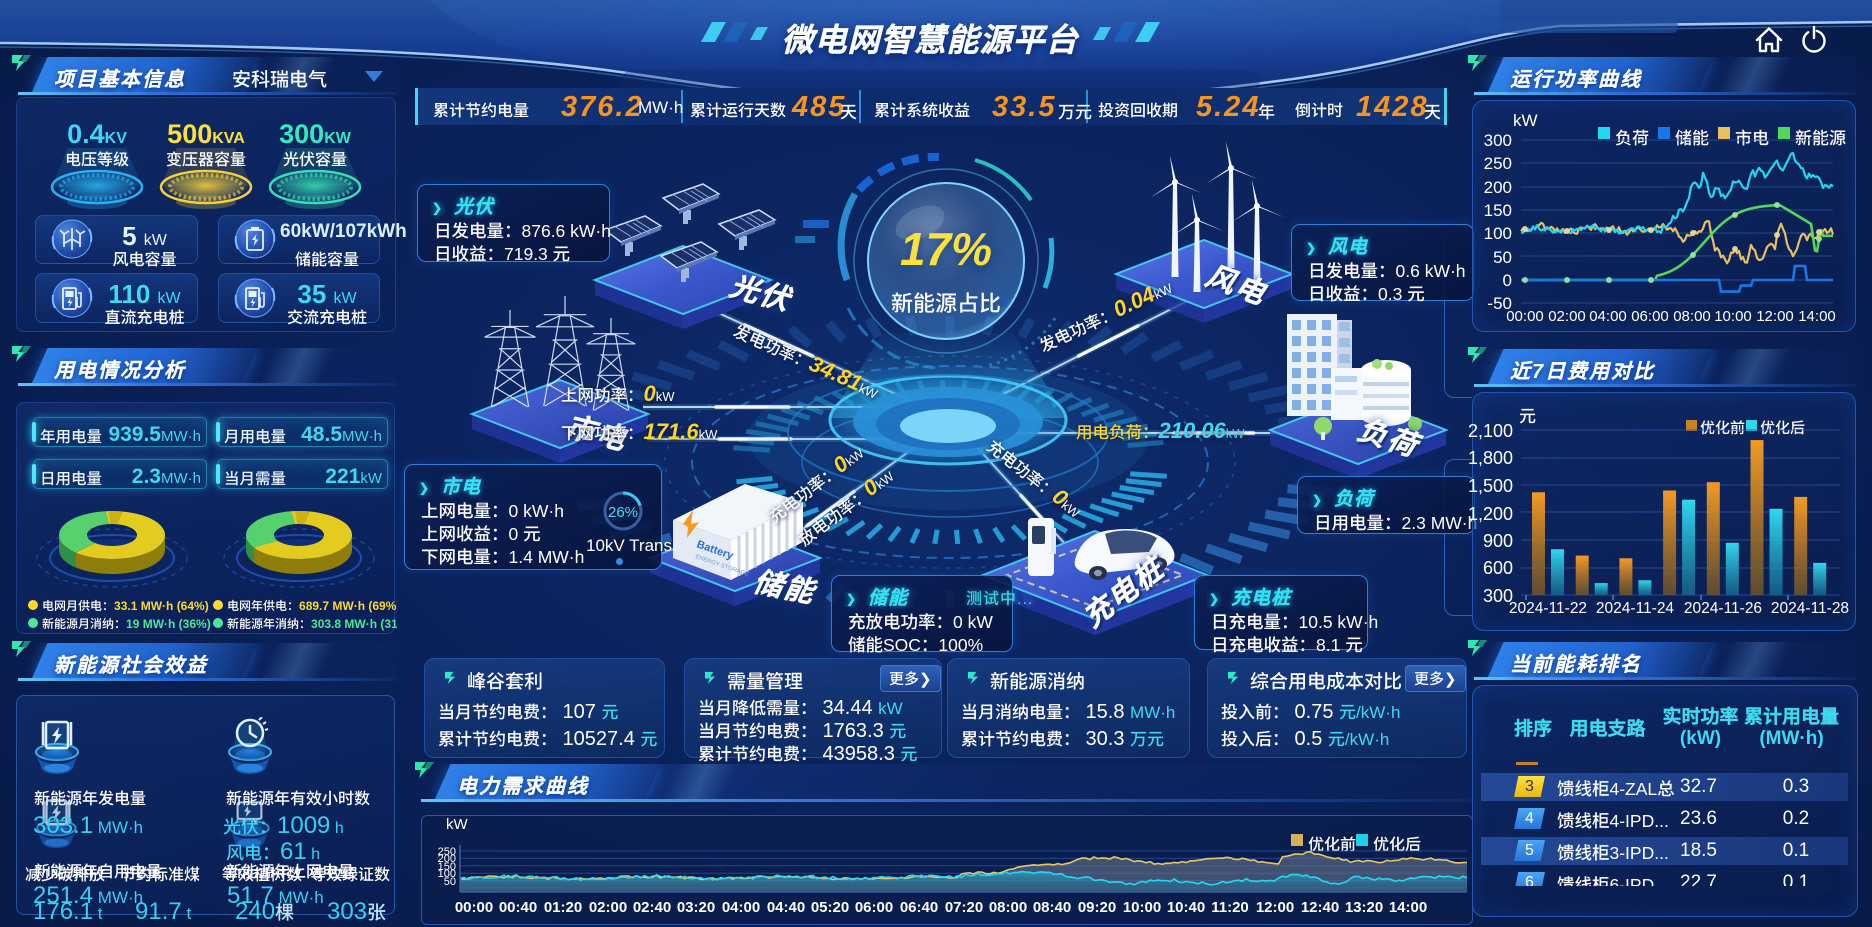 Image resolution: width=1872 pixels, height=927 pixels. I want to click on svg-text: 微电网智慧能源平台, so click(930, 40).